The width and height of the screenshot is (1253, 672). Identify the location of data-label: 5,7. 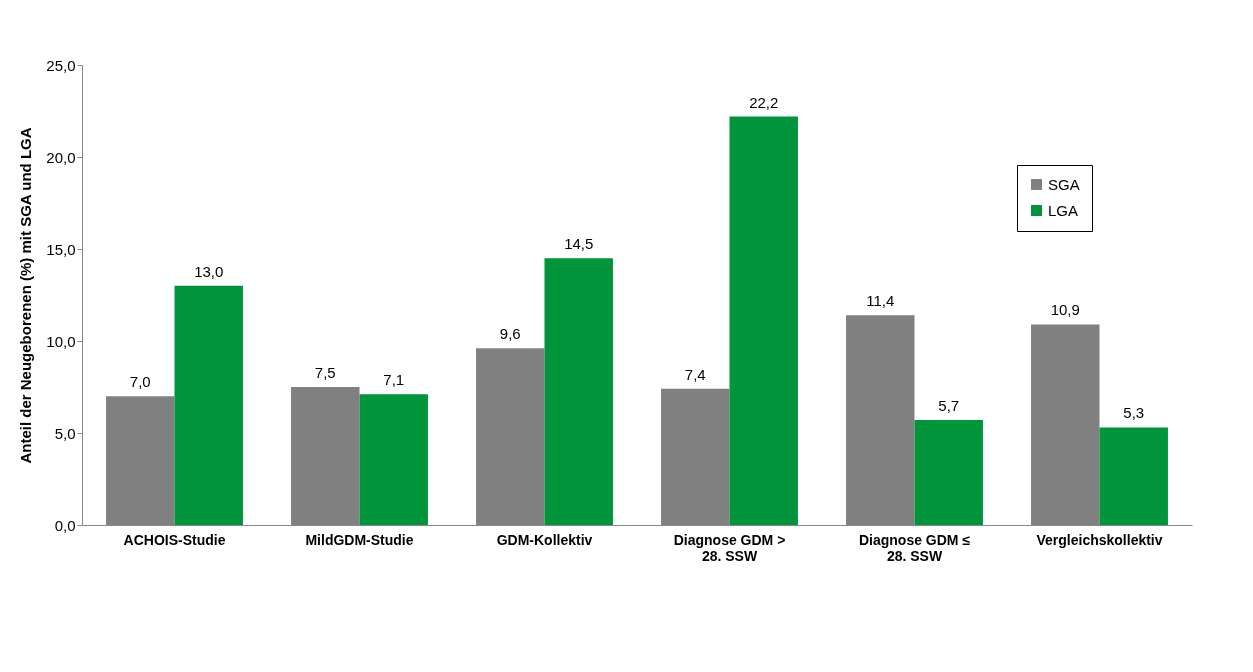
(949, 406).